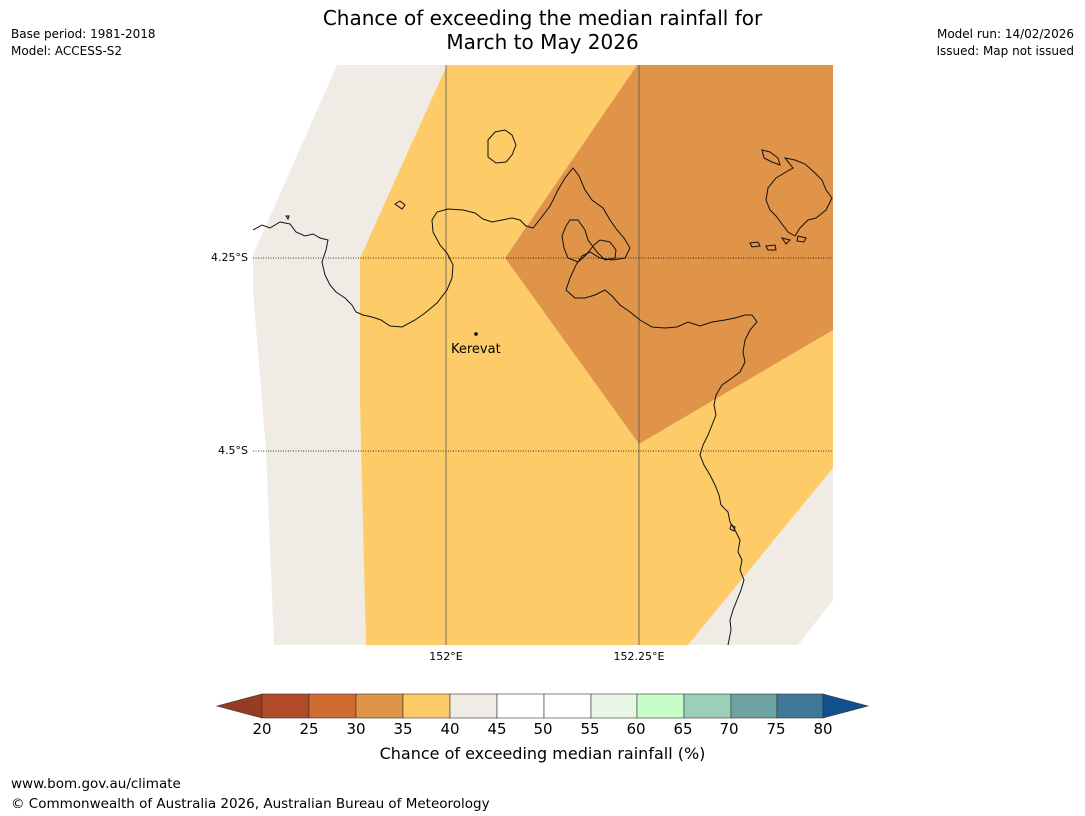 The height and width of the screenshot is (816, 1085). I want to click on colorbar-tick: 35, so click(403, 729).